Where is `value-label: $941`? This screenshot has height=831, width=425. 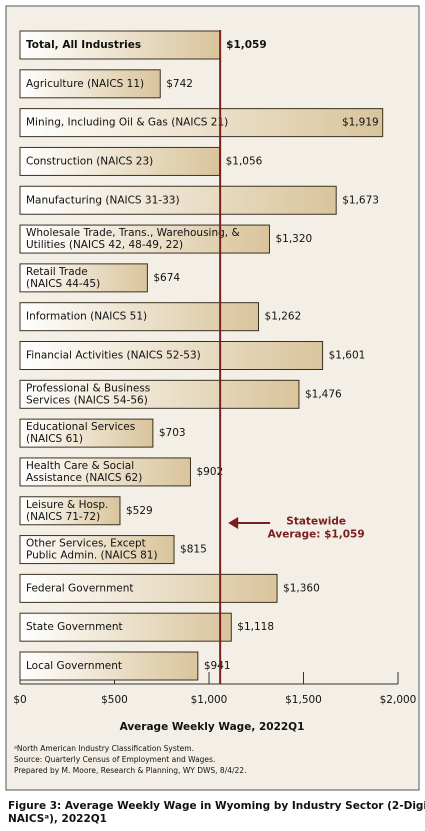
value-label: $941 is located at coordinates (217, 666).